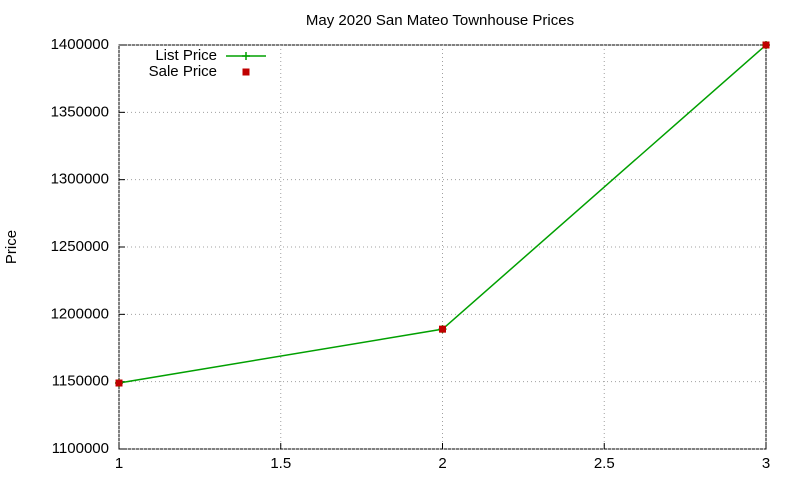 This screenshot has height=480, width=800. What do you see at coordinates (280, 463) in the screenshot?
I see `x-tick-label: 1.5` at bounding box center [280, 463].